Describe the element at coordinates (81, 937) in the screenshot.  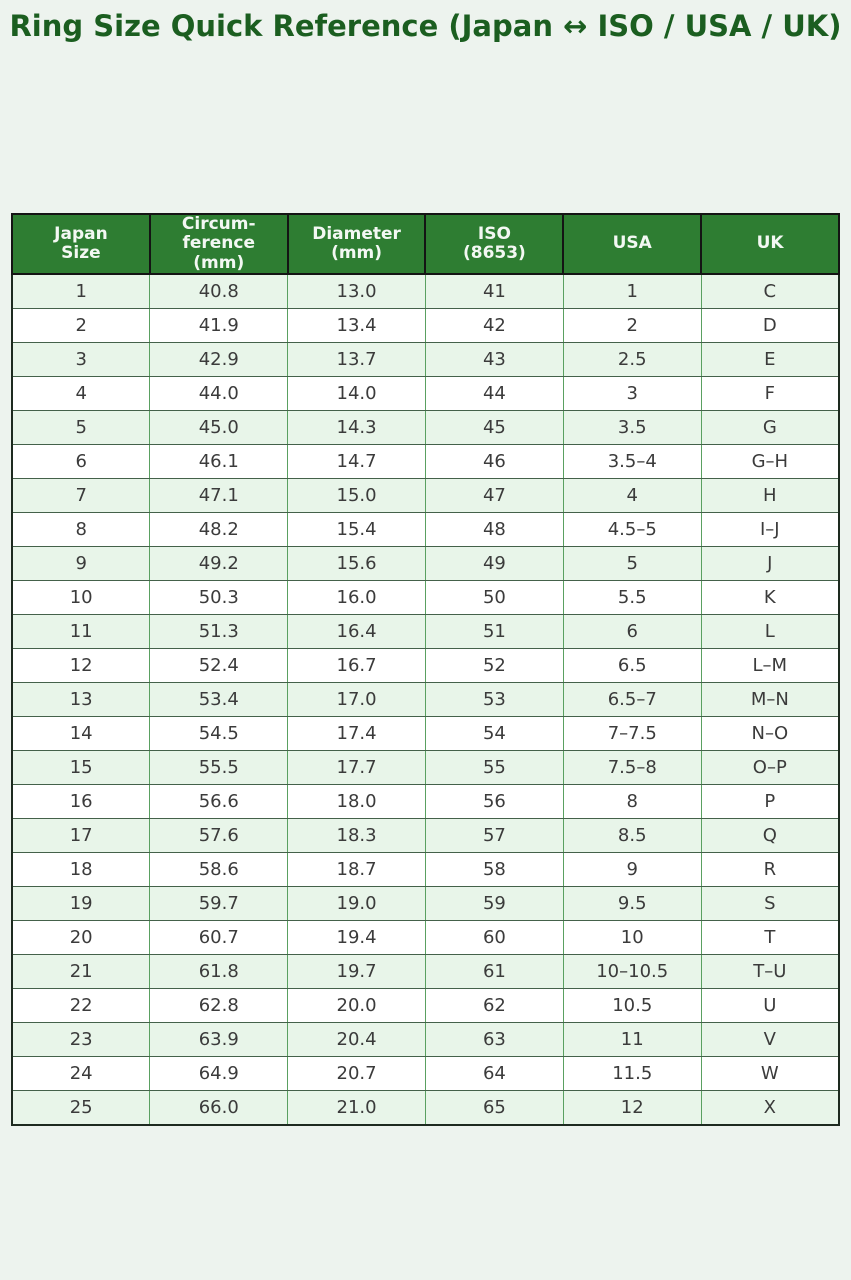
I see `table-cell-japan-size: 20` at that location.